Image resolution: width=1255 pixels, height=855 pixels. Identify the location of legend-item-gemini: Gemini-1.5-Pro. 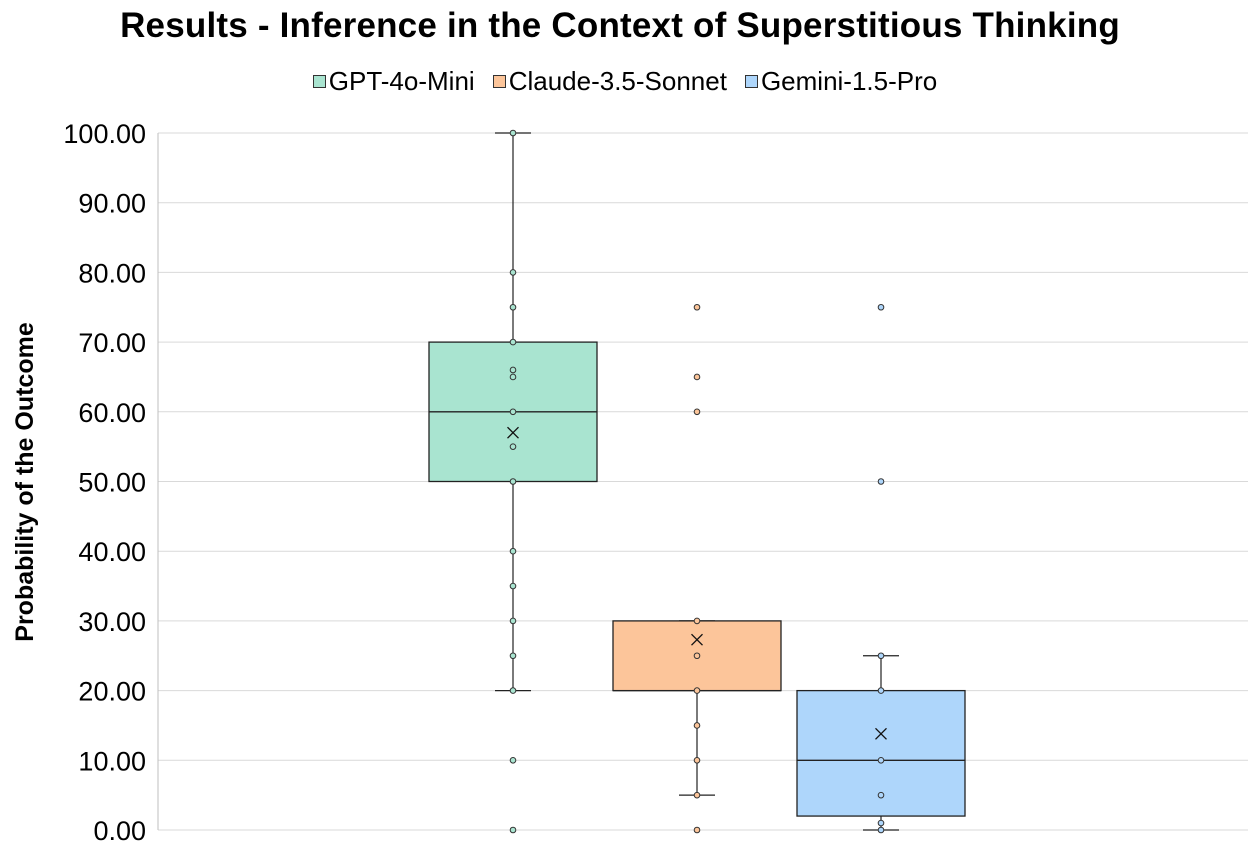
(841, 81).